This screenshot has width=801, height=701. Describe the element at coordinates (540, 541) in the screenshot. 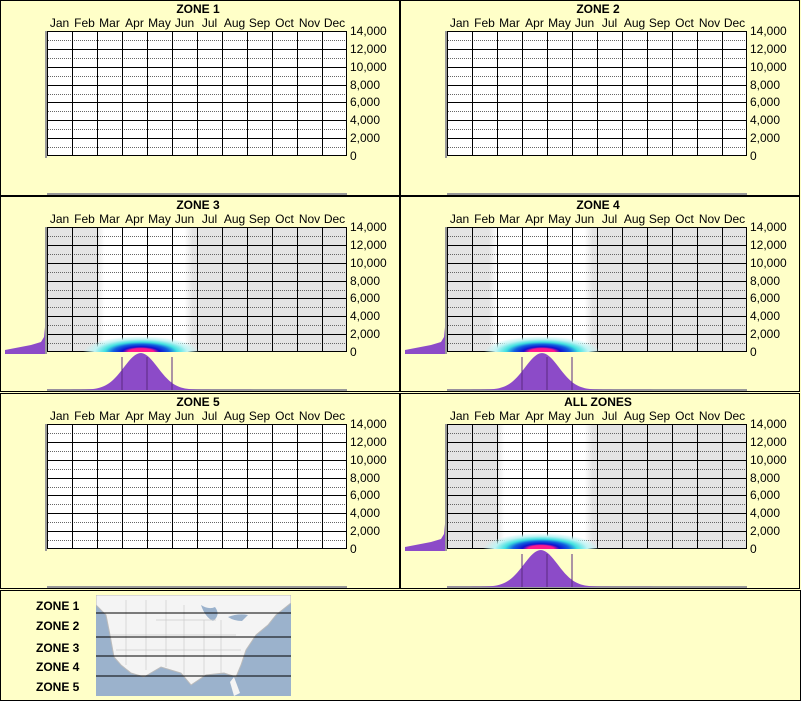

I see `density-heatmap-blob` at that location.